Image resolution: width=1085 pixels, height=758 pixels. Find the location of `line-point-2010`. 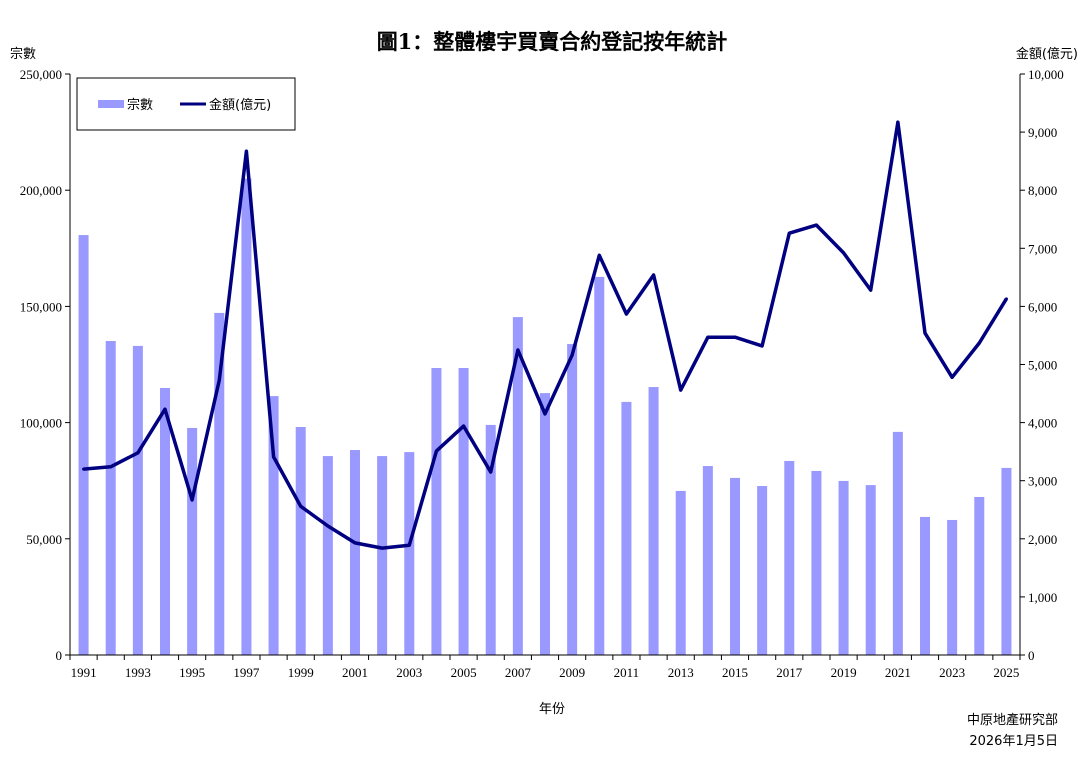

line-point-2010 is located at coordinates (599, 255).